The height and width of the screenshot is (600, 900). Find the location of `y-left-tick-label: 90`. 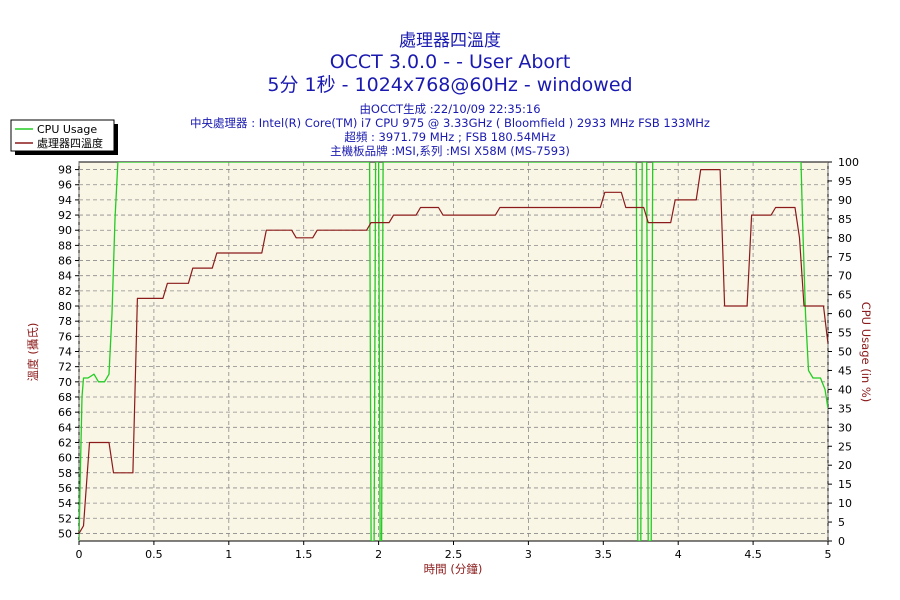

y-left-tick-label: 90 is located at coordinates (65, 230).